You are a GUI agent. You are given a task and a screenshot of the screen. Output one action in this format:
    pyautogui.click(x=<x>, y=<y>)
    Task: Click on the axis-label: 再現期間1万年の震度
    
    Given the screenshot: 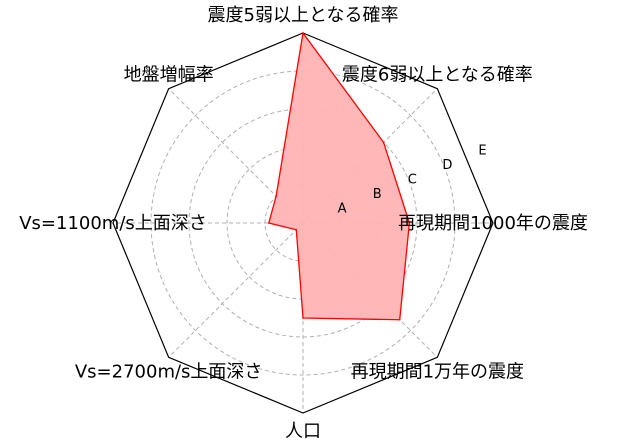 What is the action you would take?
    pyautogui.click(x=437, y=371)
    